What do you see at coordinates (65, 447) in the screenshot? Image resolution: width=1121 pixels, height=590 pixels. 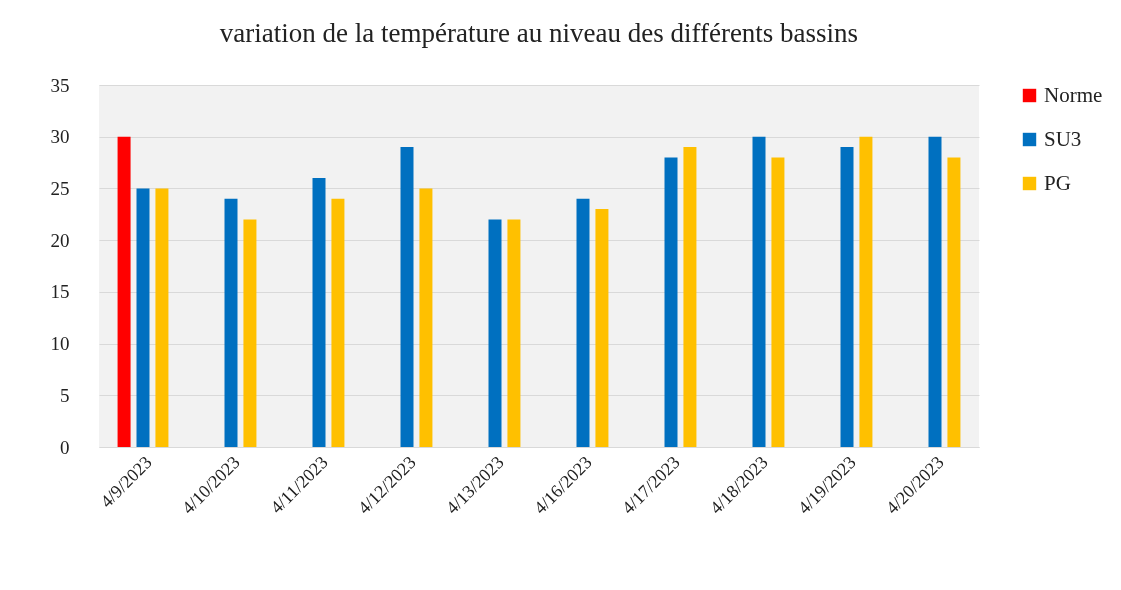 I see `y-tick-label: 0` at bounding box center [65, 447].